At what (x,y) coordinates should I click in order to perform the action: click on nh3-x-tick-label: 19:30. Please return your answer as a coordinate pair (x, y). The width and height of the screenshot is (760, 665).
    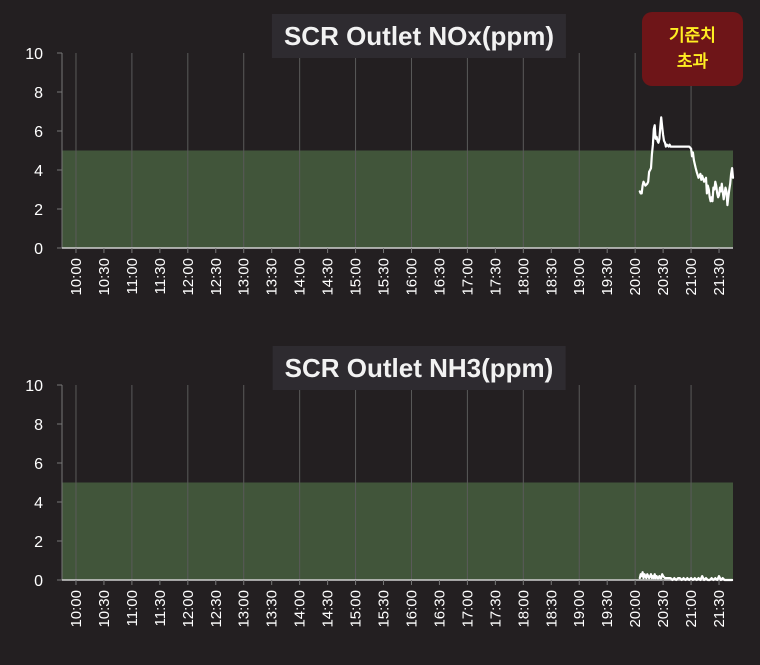
    Looking at the image, I should click on (607, 609).